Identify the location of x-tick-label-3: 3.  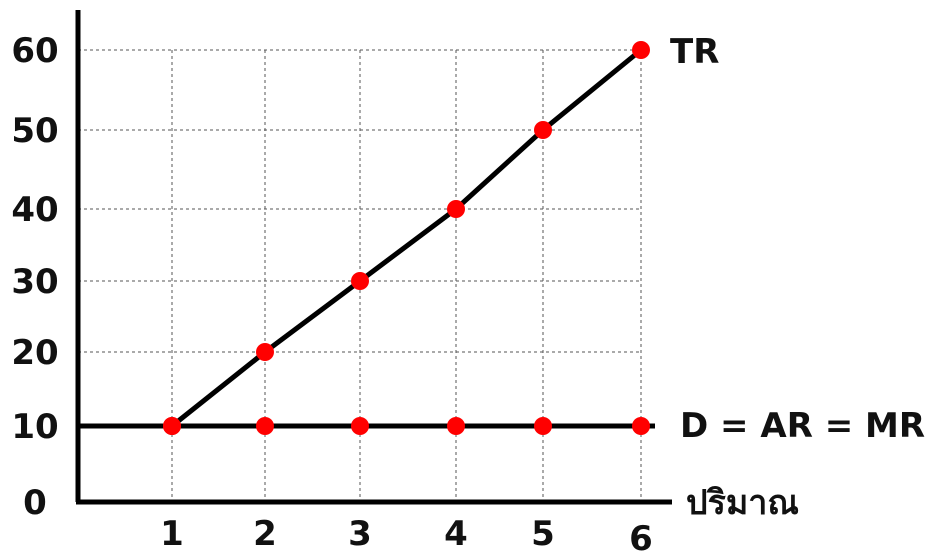
(360, 534).